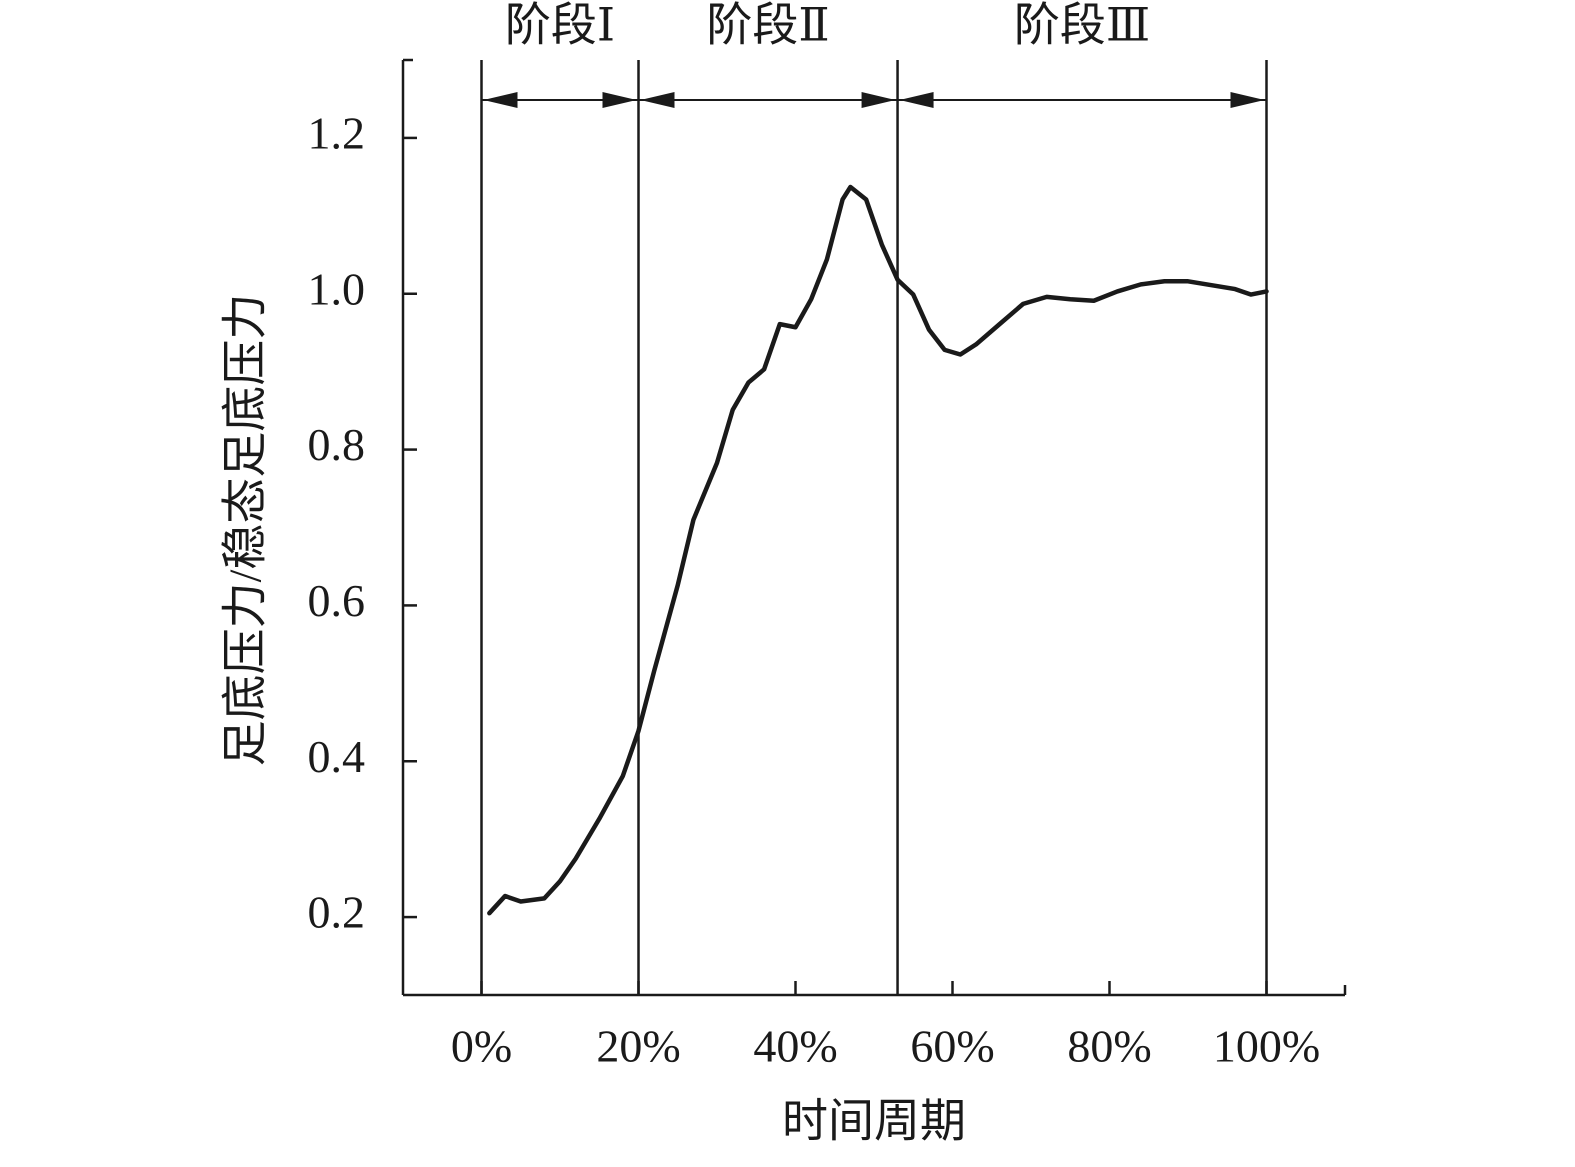  Describe the element at coordinates (481, 1046) in the screenshot. I see `x-tick-label: 0%` at that location.